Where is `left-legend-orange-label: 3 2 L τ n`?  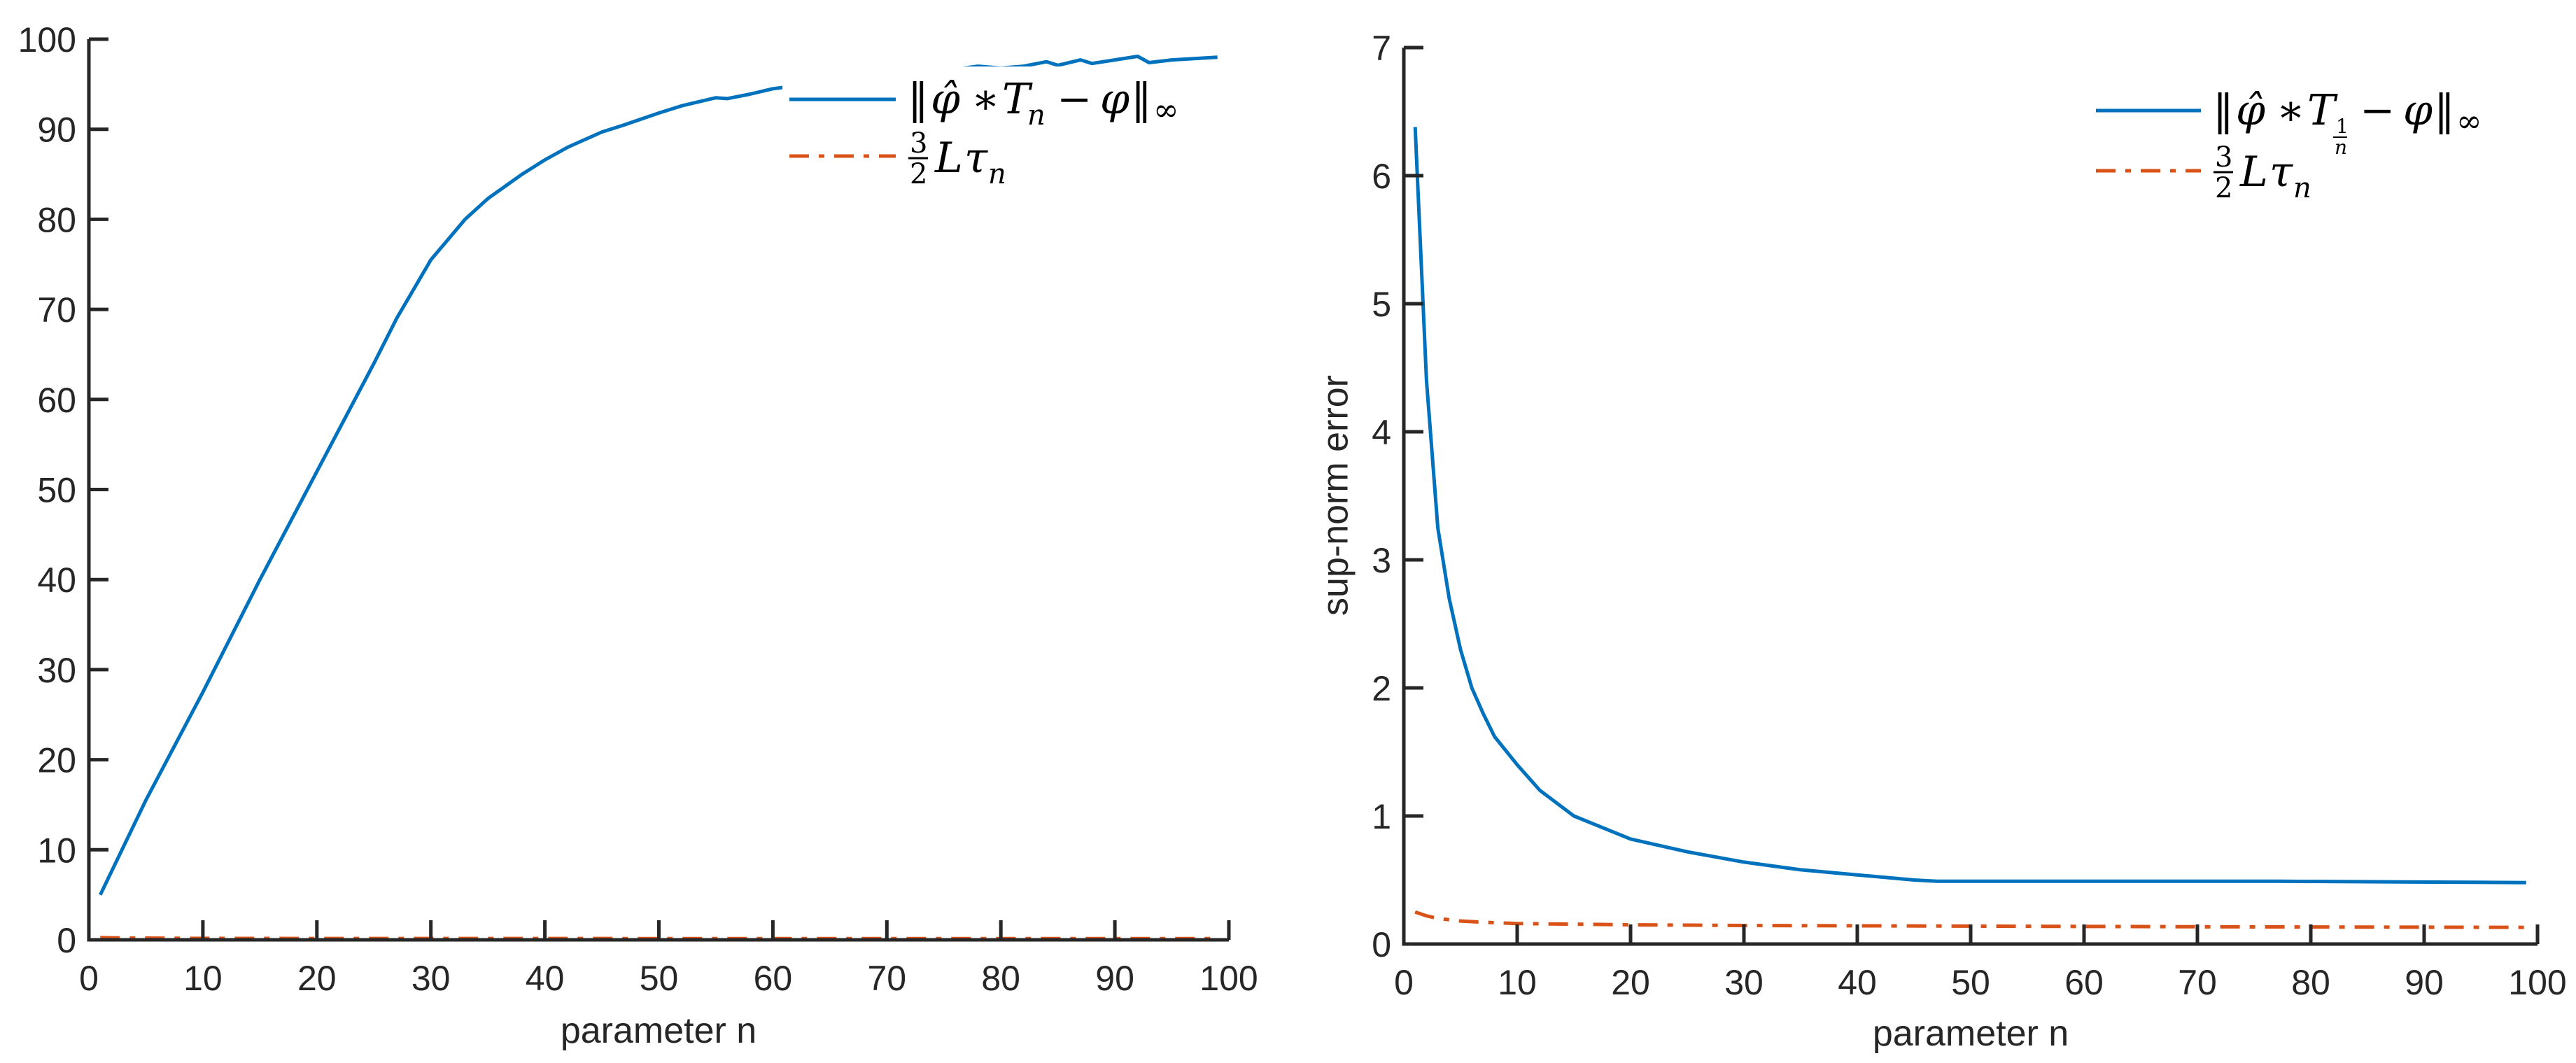 left-legend-orange-label: 3 2 L τ n is located at coordinates (957, 158).